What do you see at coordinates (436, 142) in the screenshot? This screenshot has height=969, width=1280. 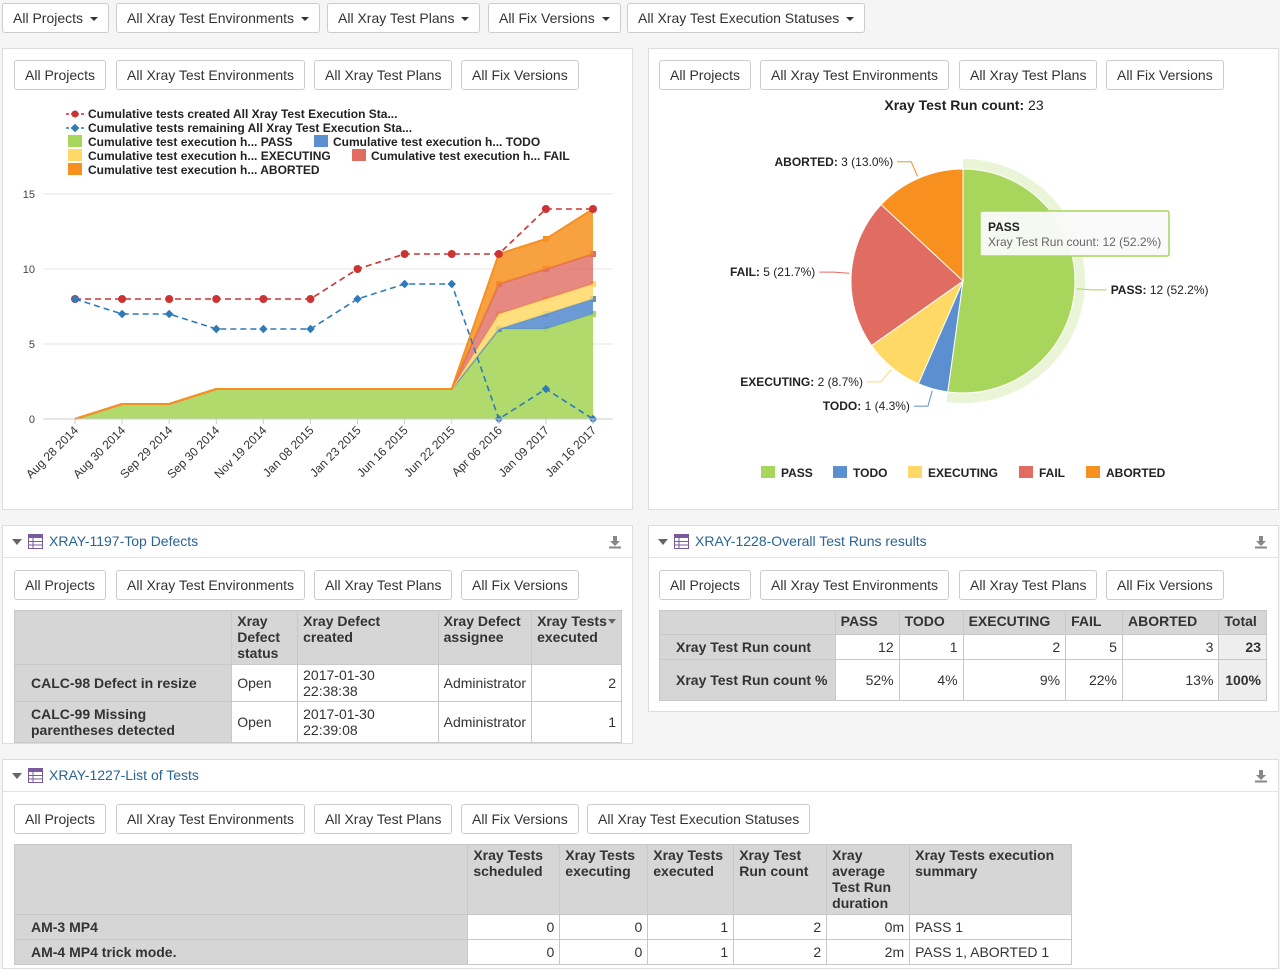 I see `legend-todo: Cumulative test execution h... TODO` at bounding box center [436, 142].